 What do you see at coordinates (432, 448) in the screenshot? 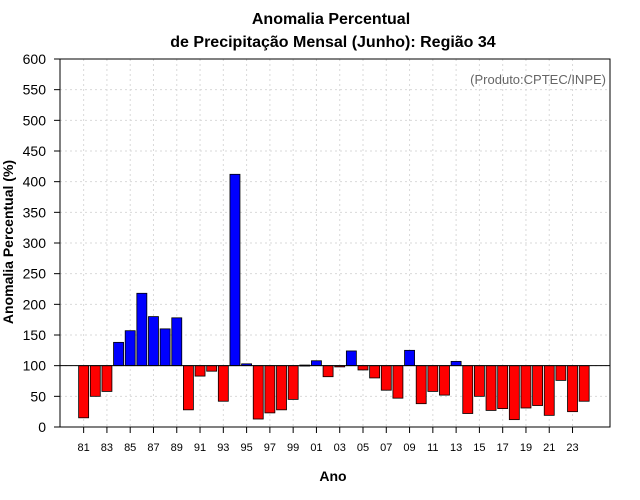
I see `x-tick-label: 11` at bounding box center [432, 448].